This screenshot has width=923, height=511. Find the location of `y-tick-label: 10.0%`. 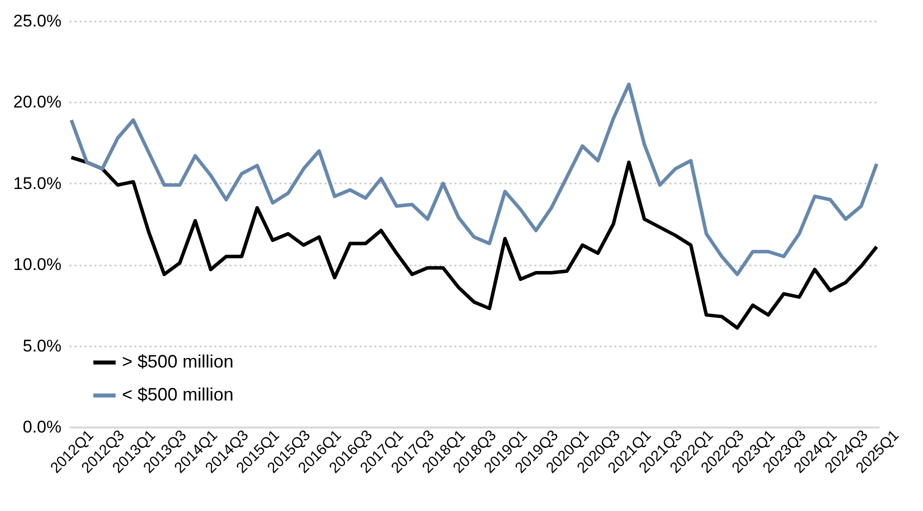

y-tick-label: 10.0% is located at coordinates (37, 264).